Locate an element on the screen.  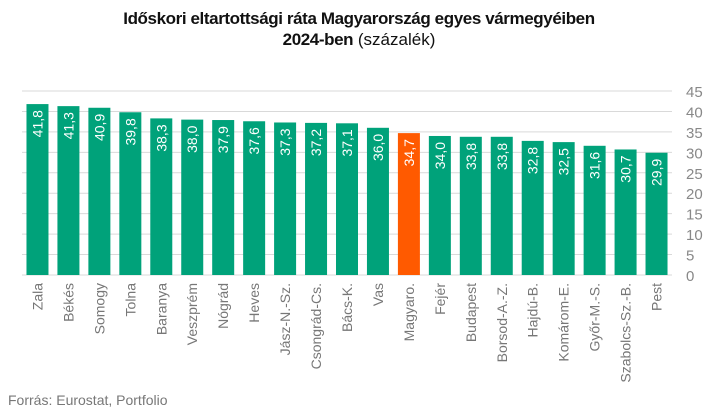
x-tick-label: Magyaro. is located at coordinates (409, 312).